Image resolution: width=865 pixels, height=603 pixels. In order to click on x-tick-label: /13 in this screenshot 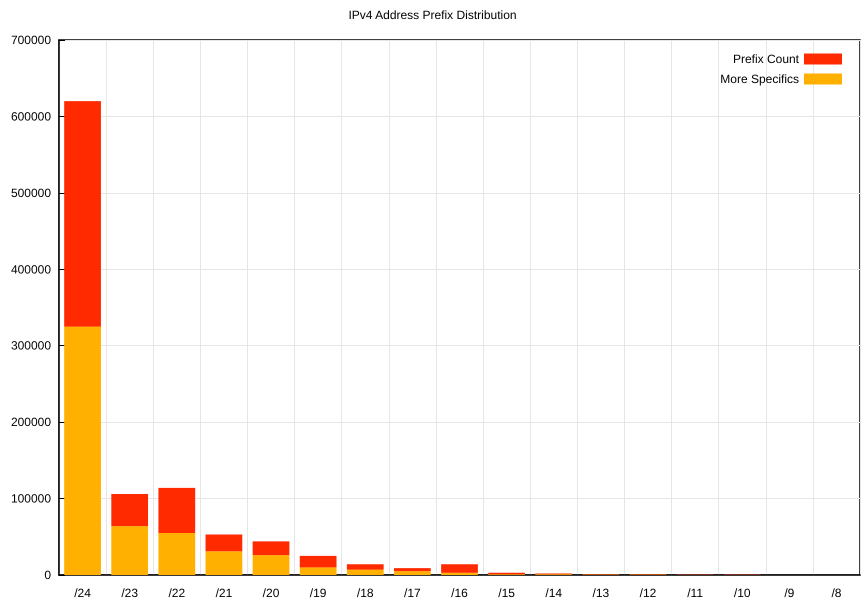, I will do `click(601, 593)`.